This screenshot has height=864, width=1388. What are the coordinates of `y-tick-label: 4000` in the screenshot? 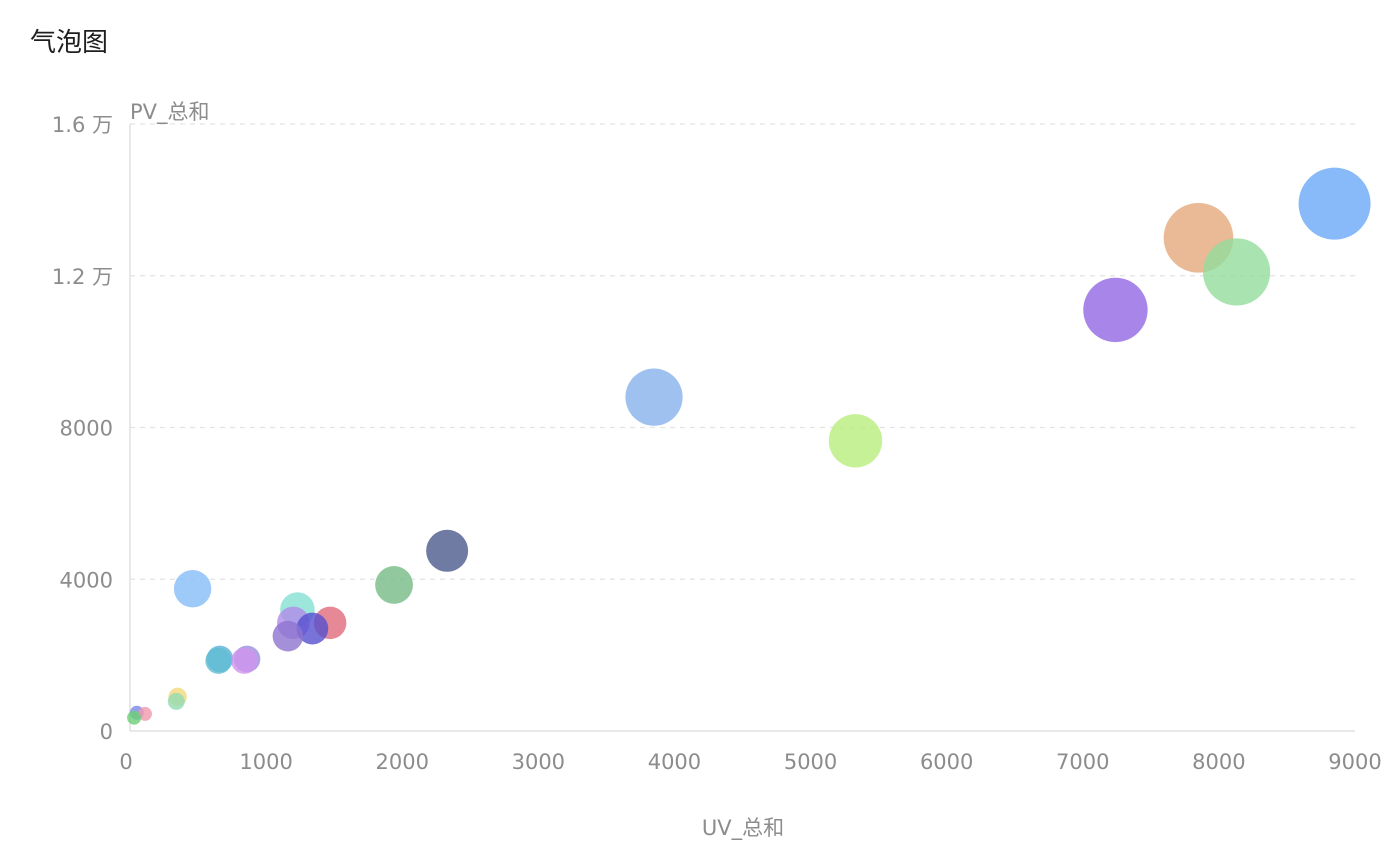 It's located at (86, 580).